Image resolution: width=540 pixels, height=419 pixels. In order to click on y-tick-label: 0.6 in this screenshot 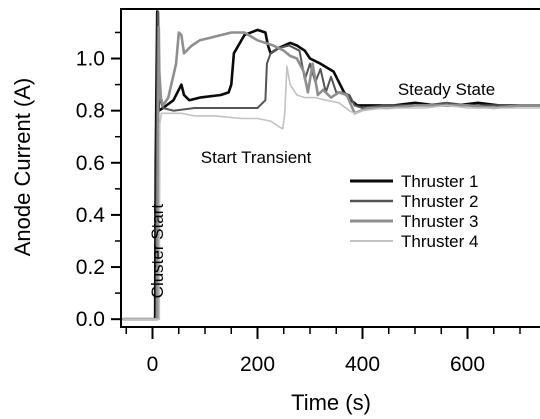, I will do `click(90, 163)`.